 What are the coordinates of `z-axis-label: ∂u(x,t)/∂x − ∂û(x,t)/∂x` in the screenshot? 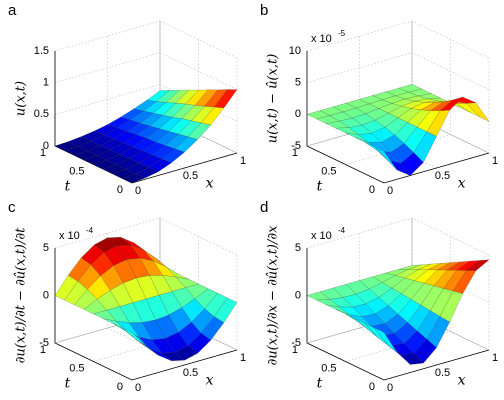 It's located at (273, 295).